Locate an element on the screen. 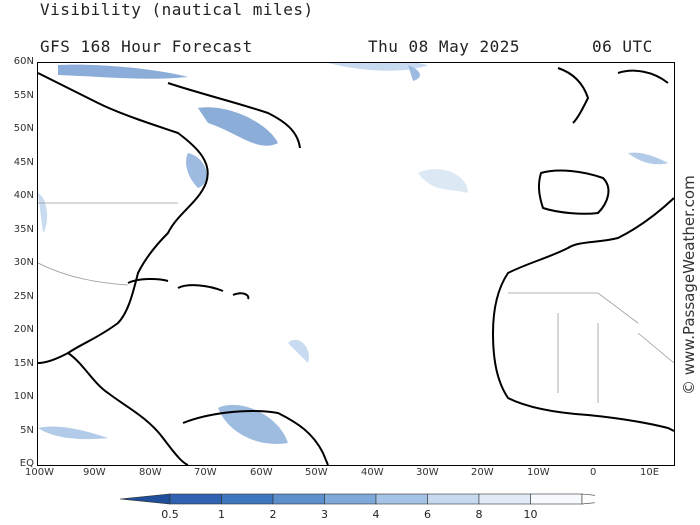 Image resolution: width=700 pixels, height=525 pixels. legend-arrow-low is located at coordinates (145, 499).